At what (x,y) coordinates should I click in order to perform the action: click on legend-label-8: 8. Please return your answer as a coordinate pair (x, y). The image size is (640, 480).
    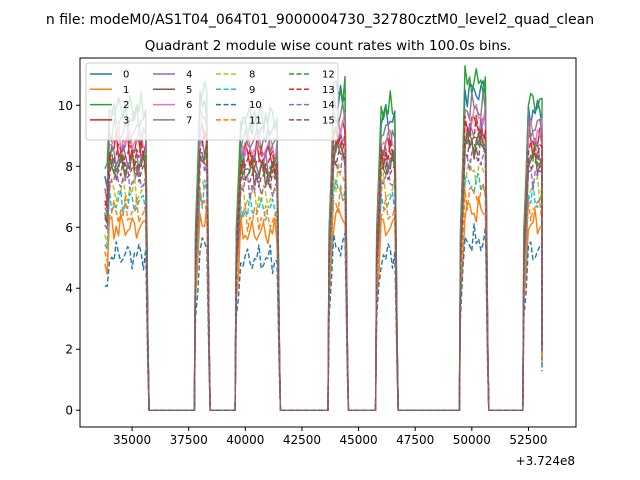
    Looking at the image, I should click on (252, 75).